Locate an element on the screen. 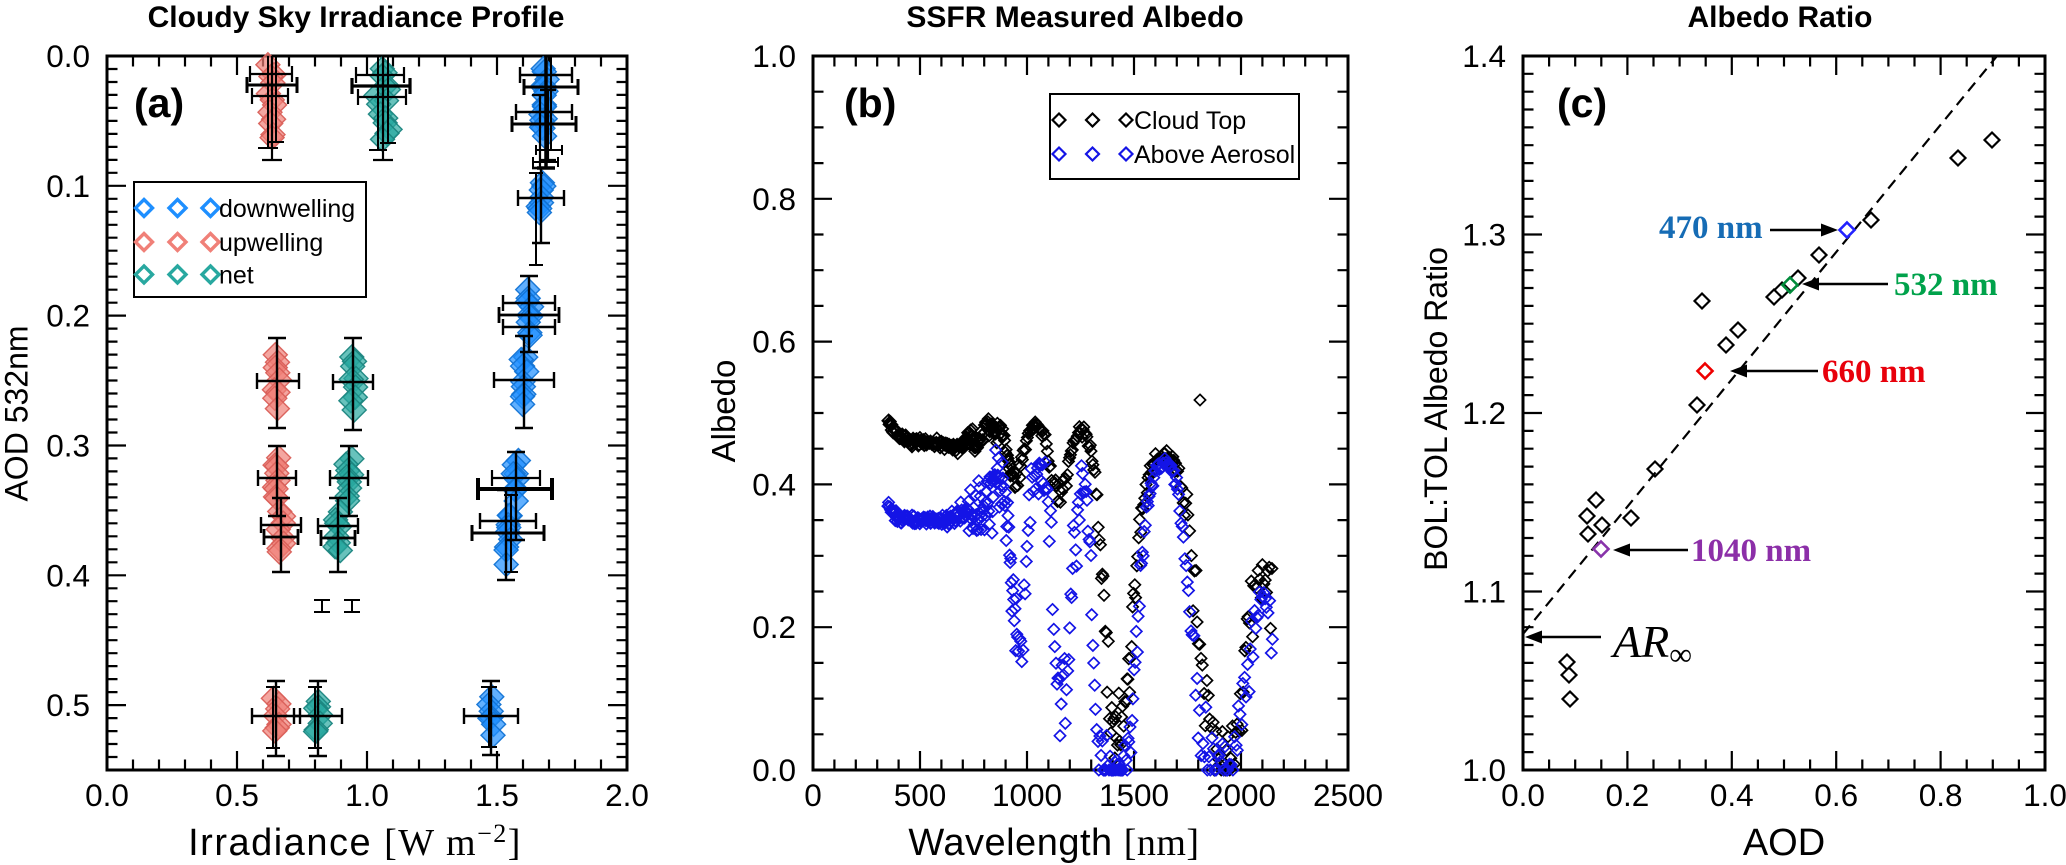 The height and width of the screenshot is (865, 2066). svg-text: 1000 is located at coordinates (1027, 795).